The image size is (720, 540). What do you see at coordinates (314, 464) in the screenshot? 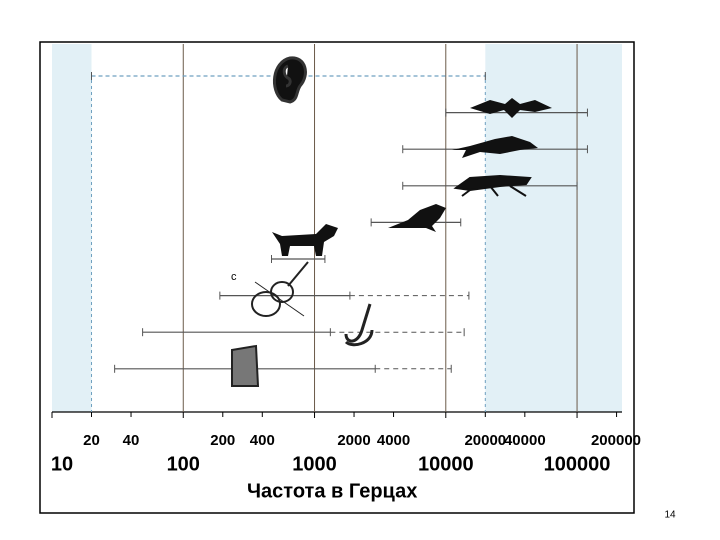
I see `x-tick-label: 1000` at bounding box center [314, 464].